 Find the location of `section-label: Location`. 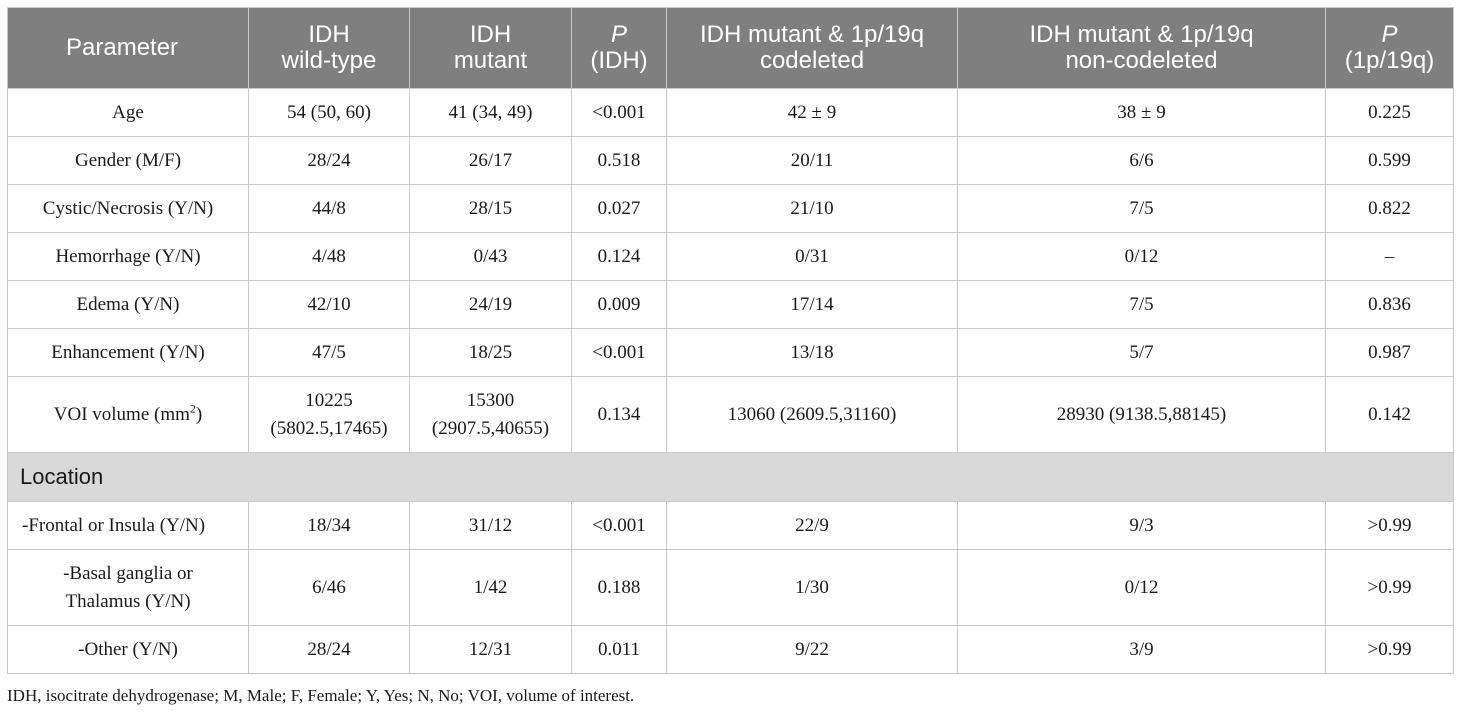

section-label: Location is located at coordinates (730, 477).